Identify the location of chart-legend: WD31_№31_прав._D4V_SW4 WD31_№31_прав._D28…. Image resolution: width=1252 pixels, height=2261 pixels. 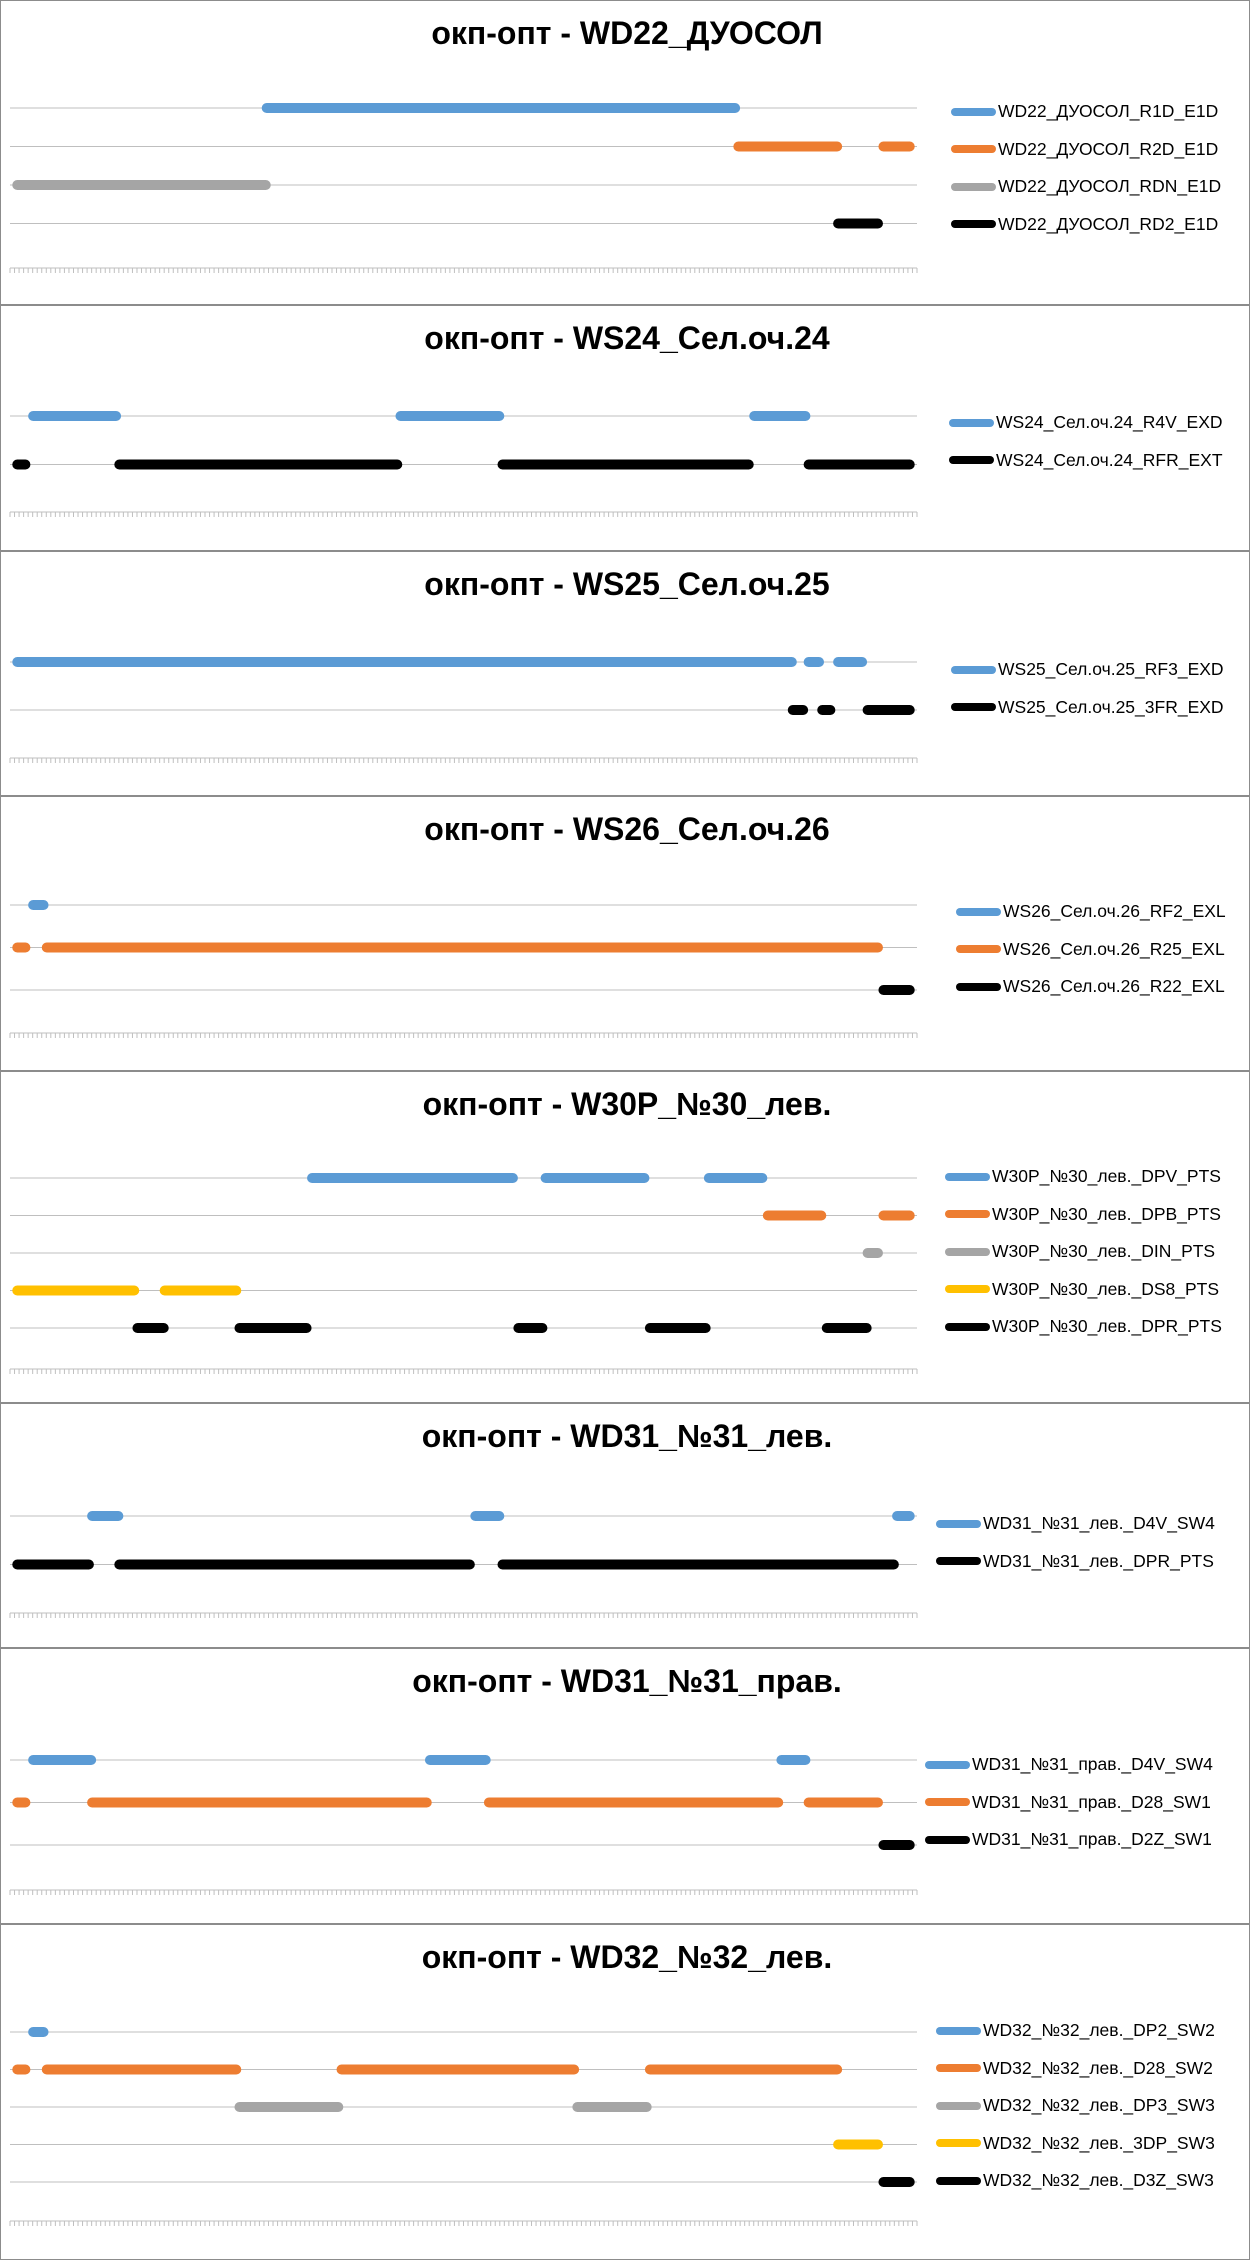
(1069, 1802).